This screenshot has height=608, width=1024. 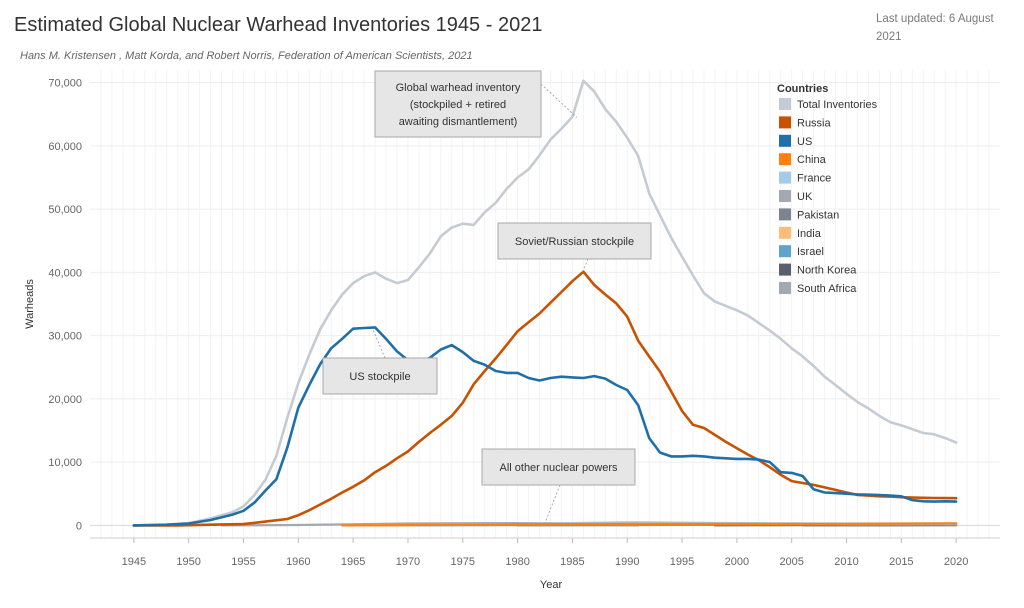 What do you see at coordinates (65, 147) in the screenshot?
I see `y-tick-label: 60,000` at bounding box center [65, 147].